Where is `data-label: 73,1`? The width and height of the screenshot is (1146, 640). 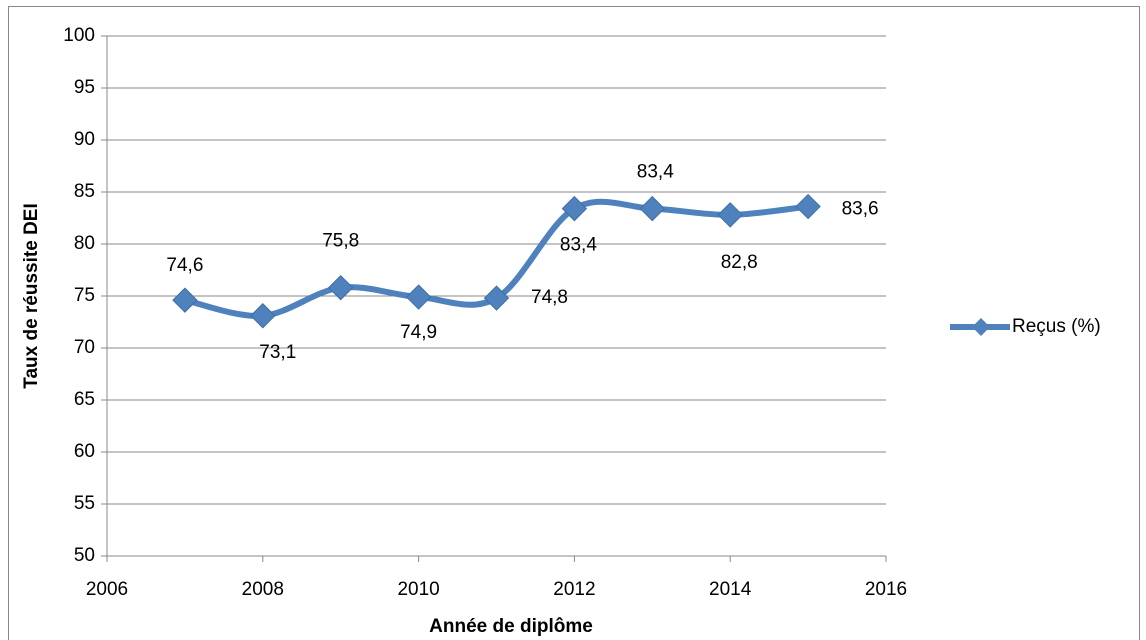 data-label: 73,1 is located at coordinates (277, 352).